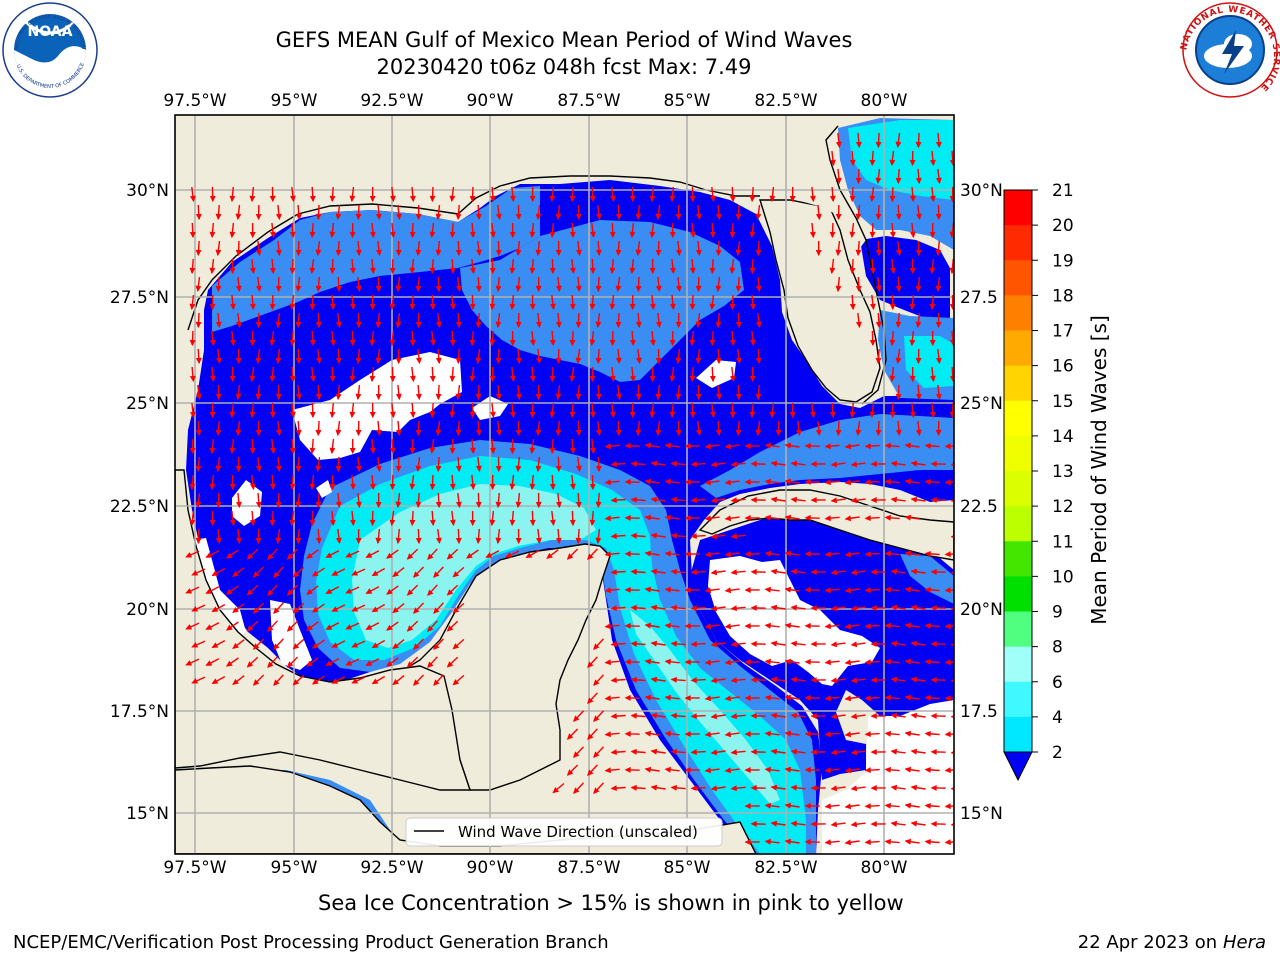 The height and width of the screenshot is (960, 1280). What do you see at coordinates (564, 832) in the screenshot?
I see `wind-wave-legend: Wind Wave Direction (unscaled)` at bounding box center [564, 832].